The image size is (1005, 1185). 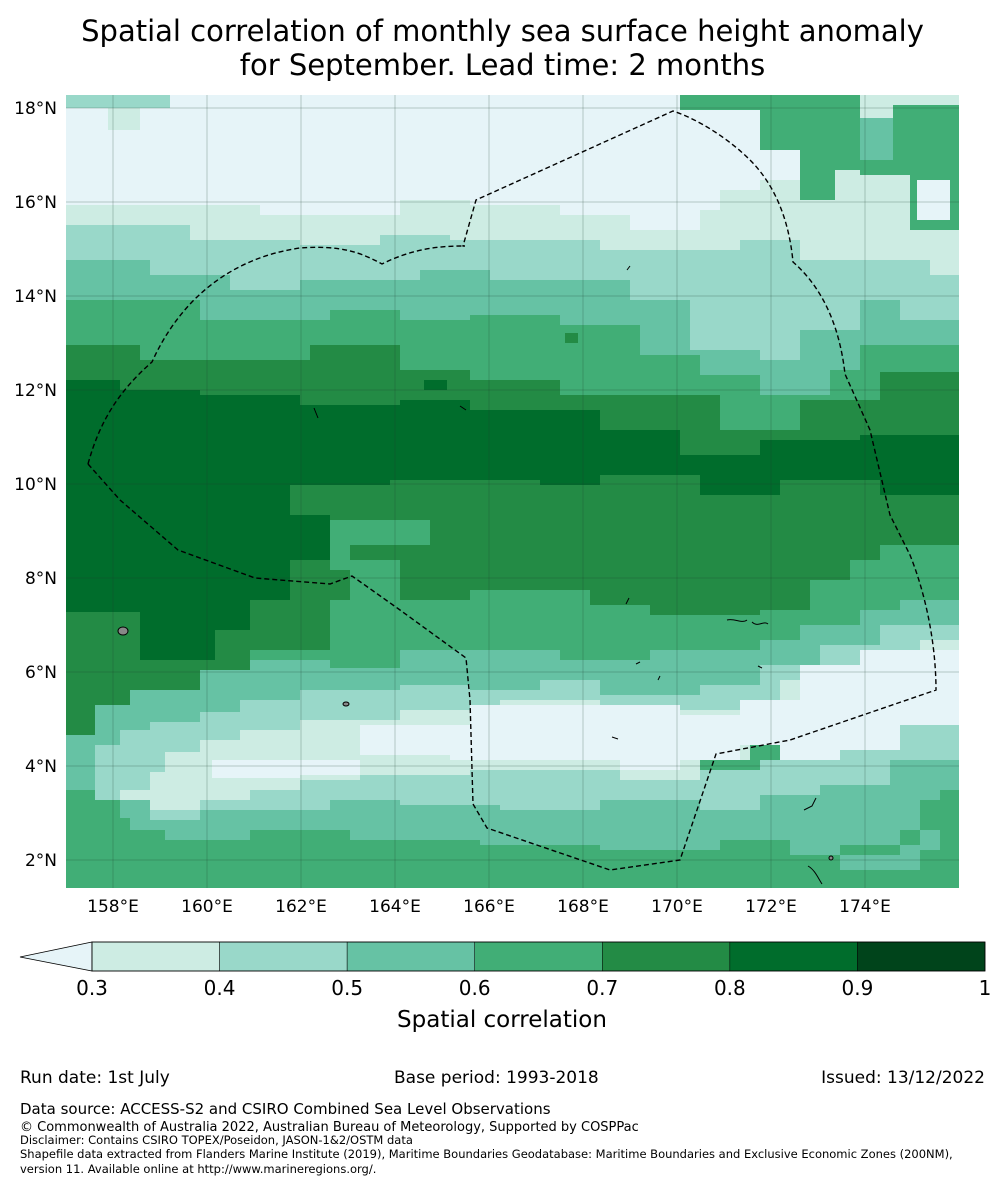 I want to click on colorbar-label: Spatial correlation, so click(x=502, y=1020).